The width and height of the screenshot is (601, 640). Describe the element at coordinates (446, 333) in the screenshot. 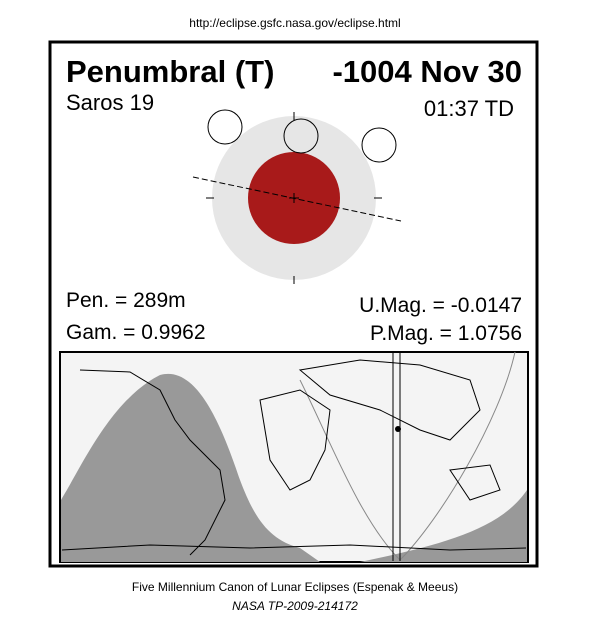

I see `pmag: P.Mag. = 1.0756` at that location.